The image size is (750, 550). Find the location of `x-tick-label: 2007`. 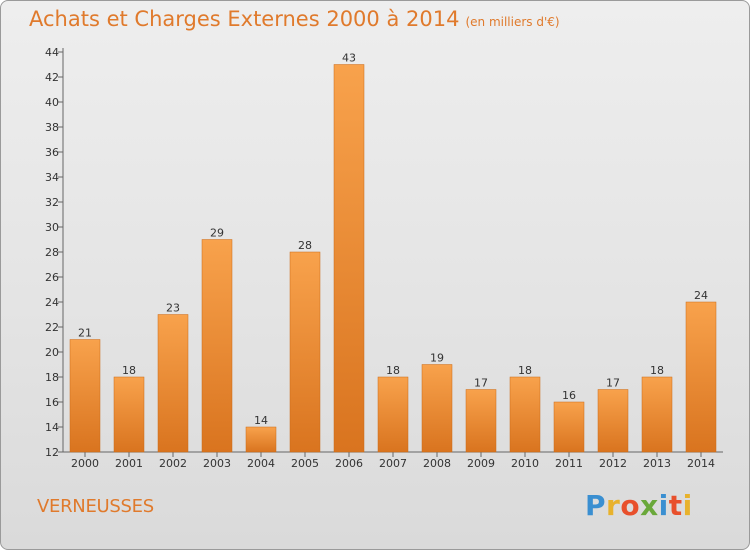

x-tick-label: 2007 is located at coordinates (393, 463).